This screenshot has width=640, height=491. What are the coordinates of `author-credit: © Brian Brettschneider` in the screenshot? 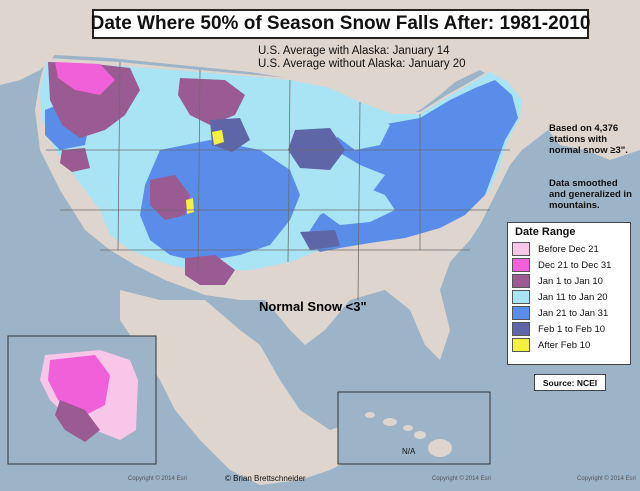 It's located at (265, 478).